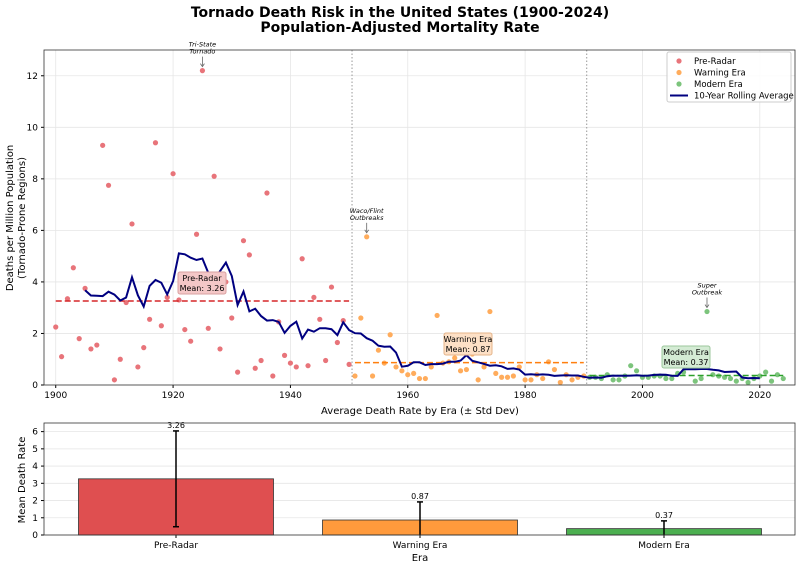 The width and height of the screenshot is (800, 570). I want to click on legend-label: Warning Era, so click(720, 74).